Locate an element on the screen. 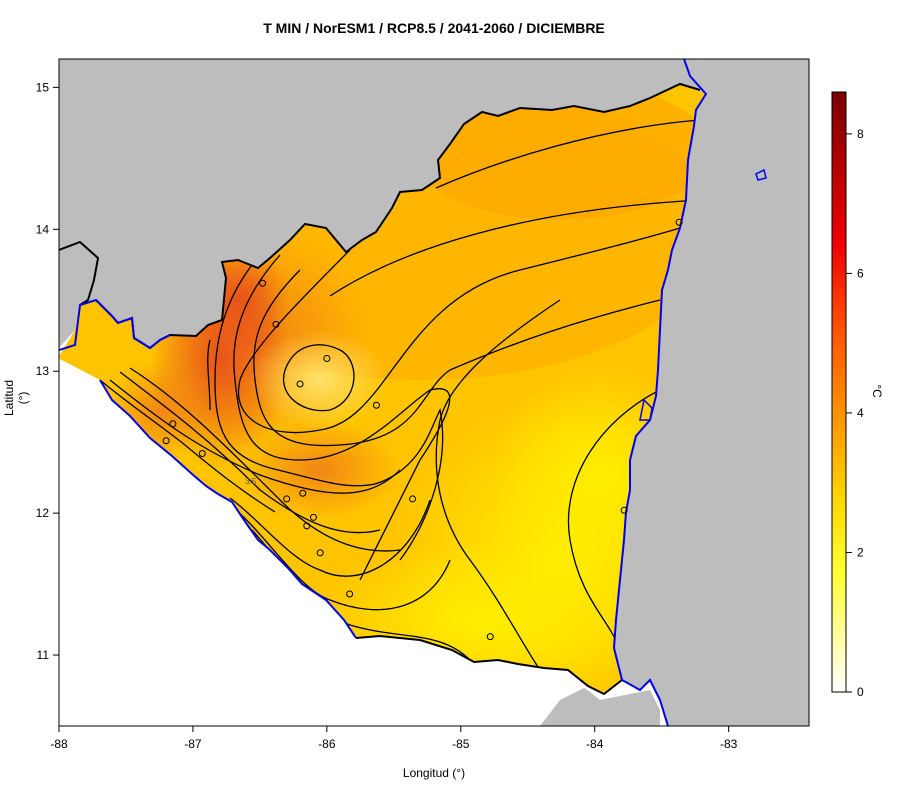 This screenshot has height=800, width=900. coastline-caribbean is located at coordinates (660, 392).